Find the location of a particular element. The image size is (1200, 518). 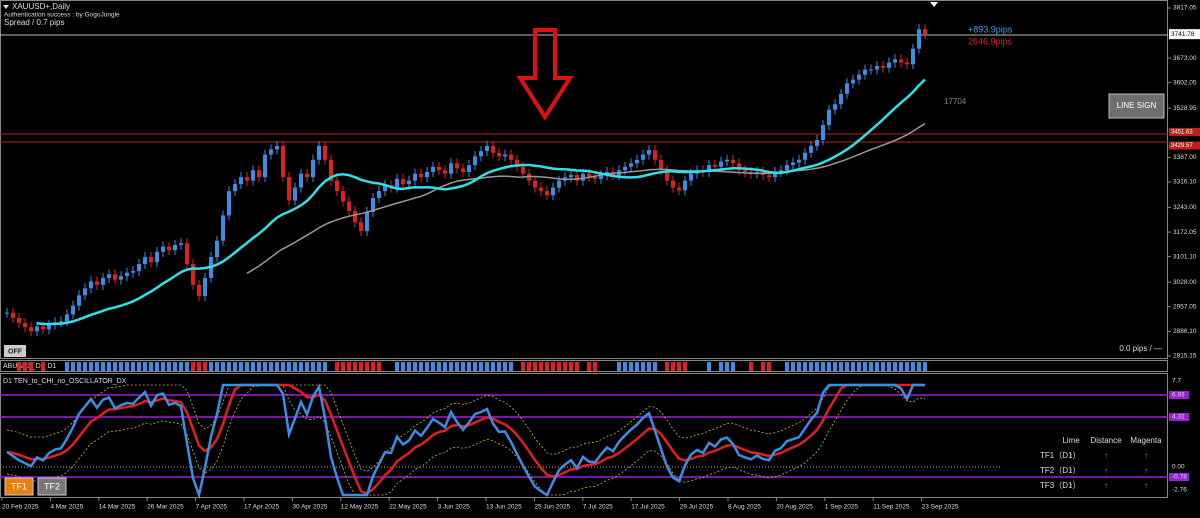

level-box is located at coordinates (1184, 131).